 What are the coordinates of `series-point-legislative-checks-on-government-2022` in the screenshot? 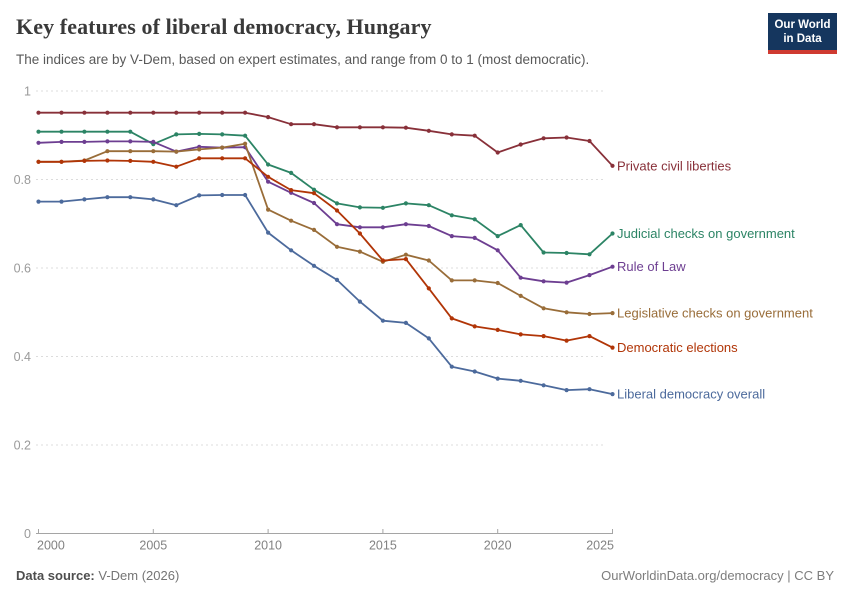 It's located at (543, 308).